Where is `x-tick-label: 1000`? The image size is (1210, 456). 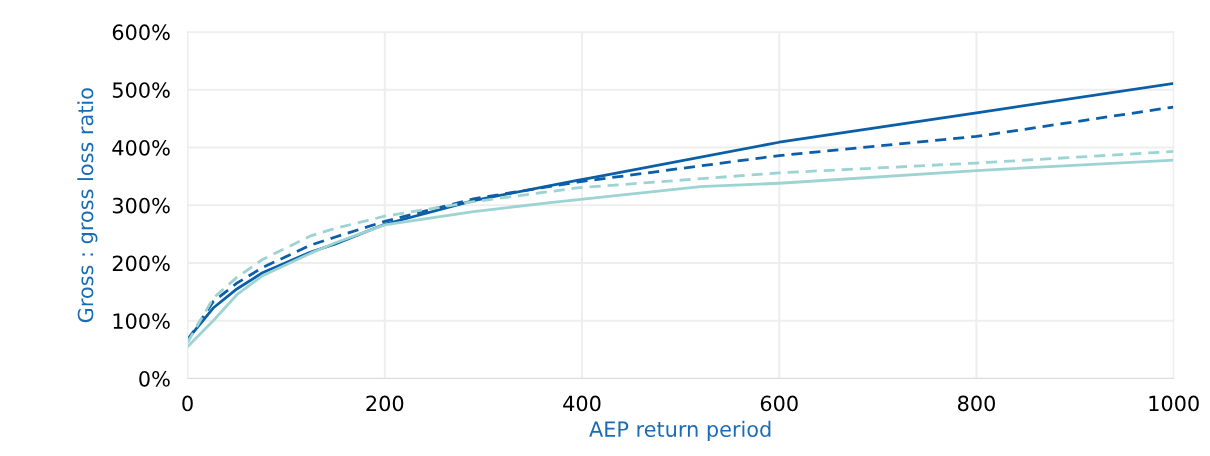 x-tick-label: 1000 is located at coordinates (1174, 403).